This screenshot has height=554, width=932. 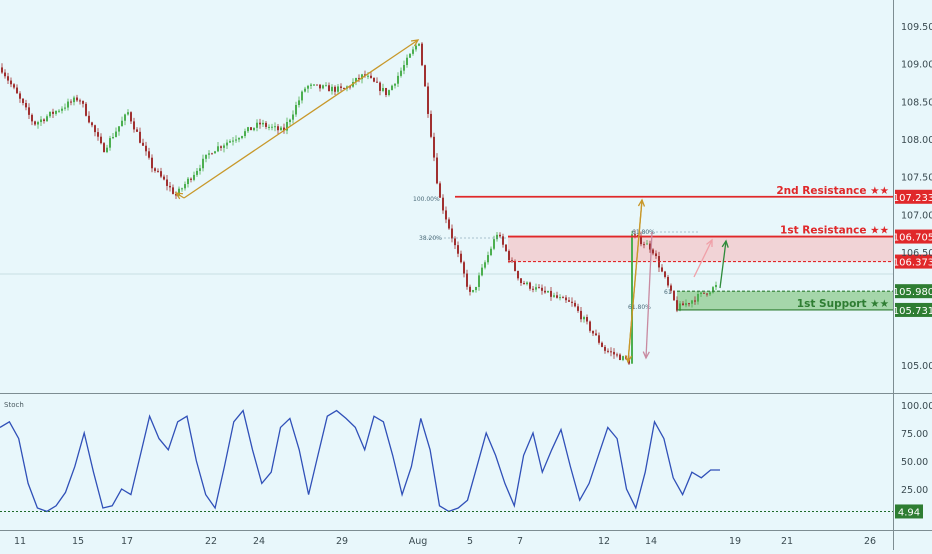 What do you see at coordinates (787, 541) in the screenshot?
I see `time-tick-label-12: 21` at bounding box center [787, 541].